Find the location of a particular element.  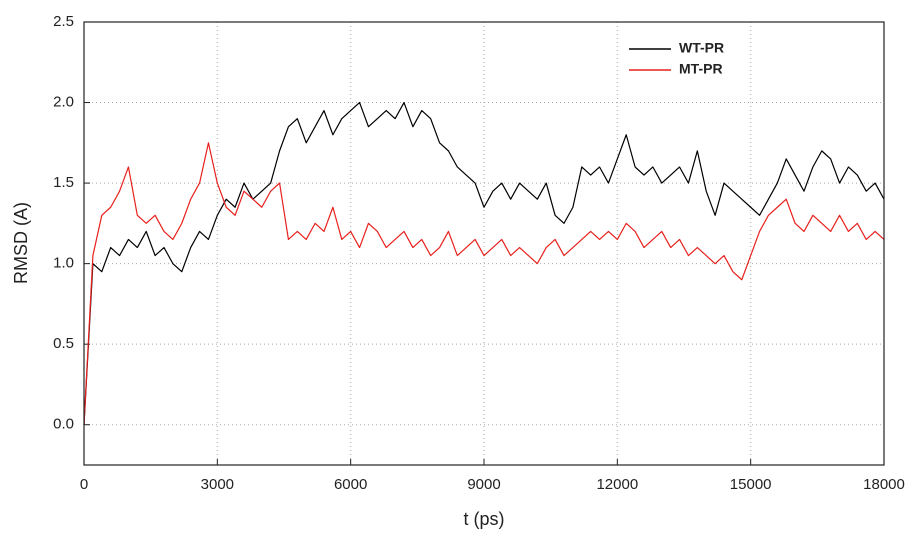

y-tick-label: 0.0 is located at coordinates (63, 424).